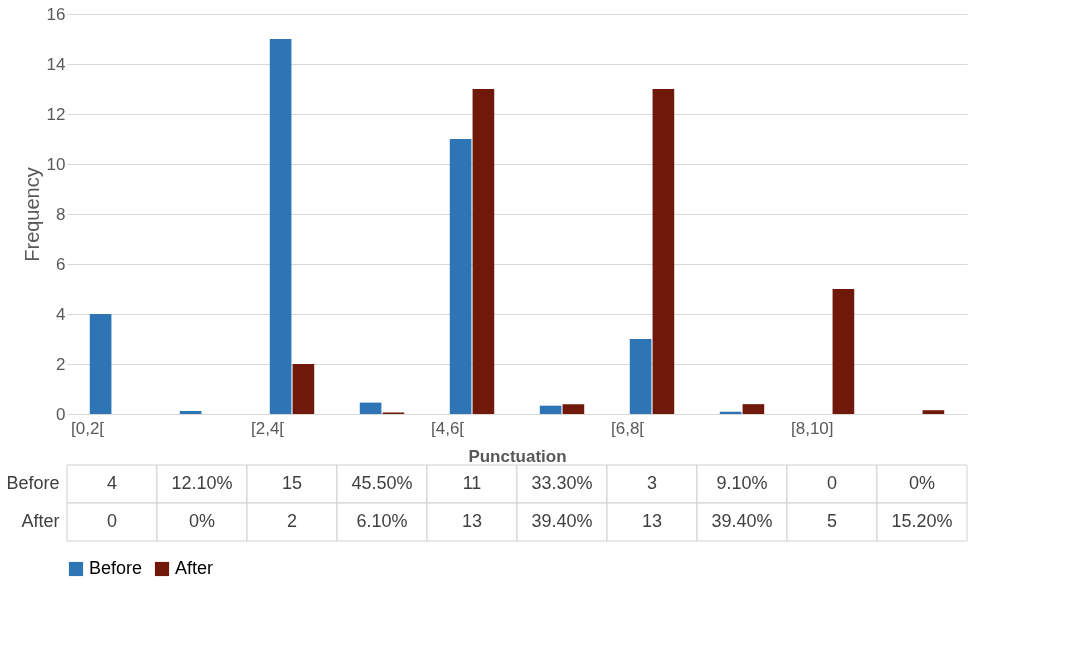 The height and width of the screenshot is (660, 1084). I want to click on data-label: 11, so click(472, 483).